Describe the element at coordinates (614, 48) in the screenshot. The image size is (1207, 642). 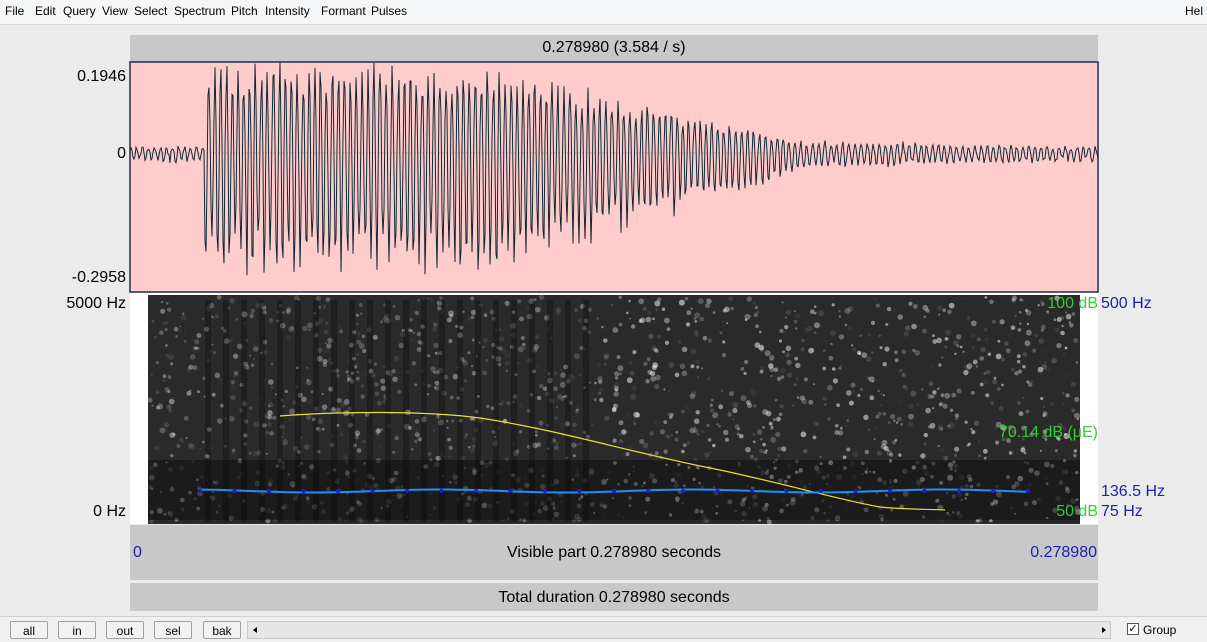
I see `selection-bar` at that location.